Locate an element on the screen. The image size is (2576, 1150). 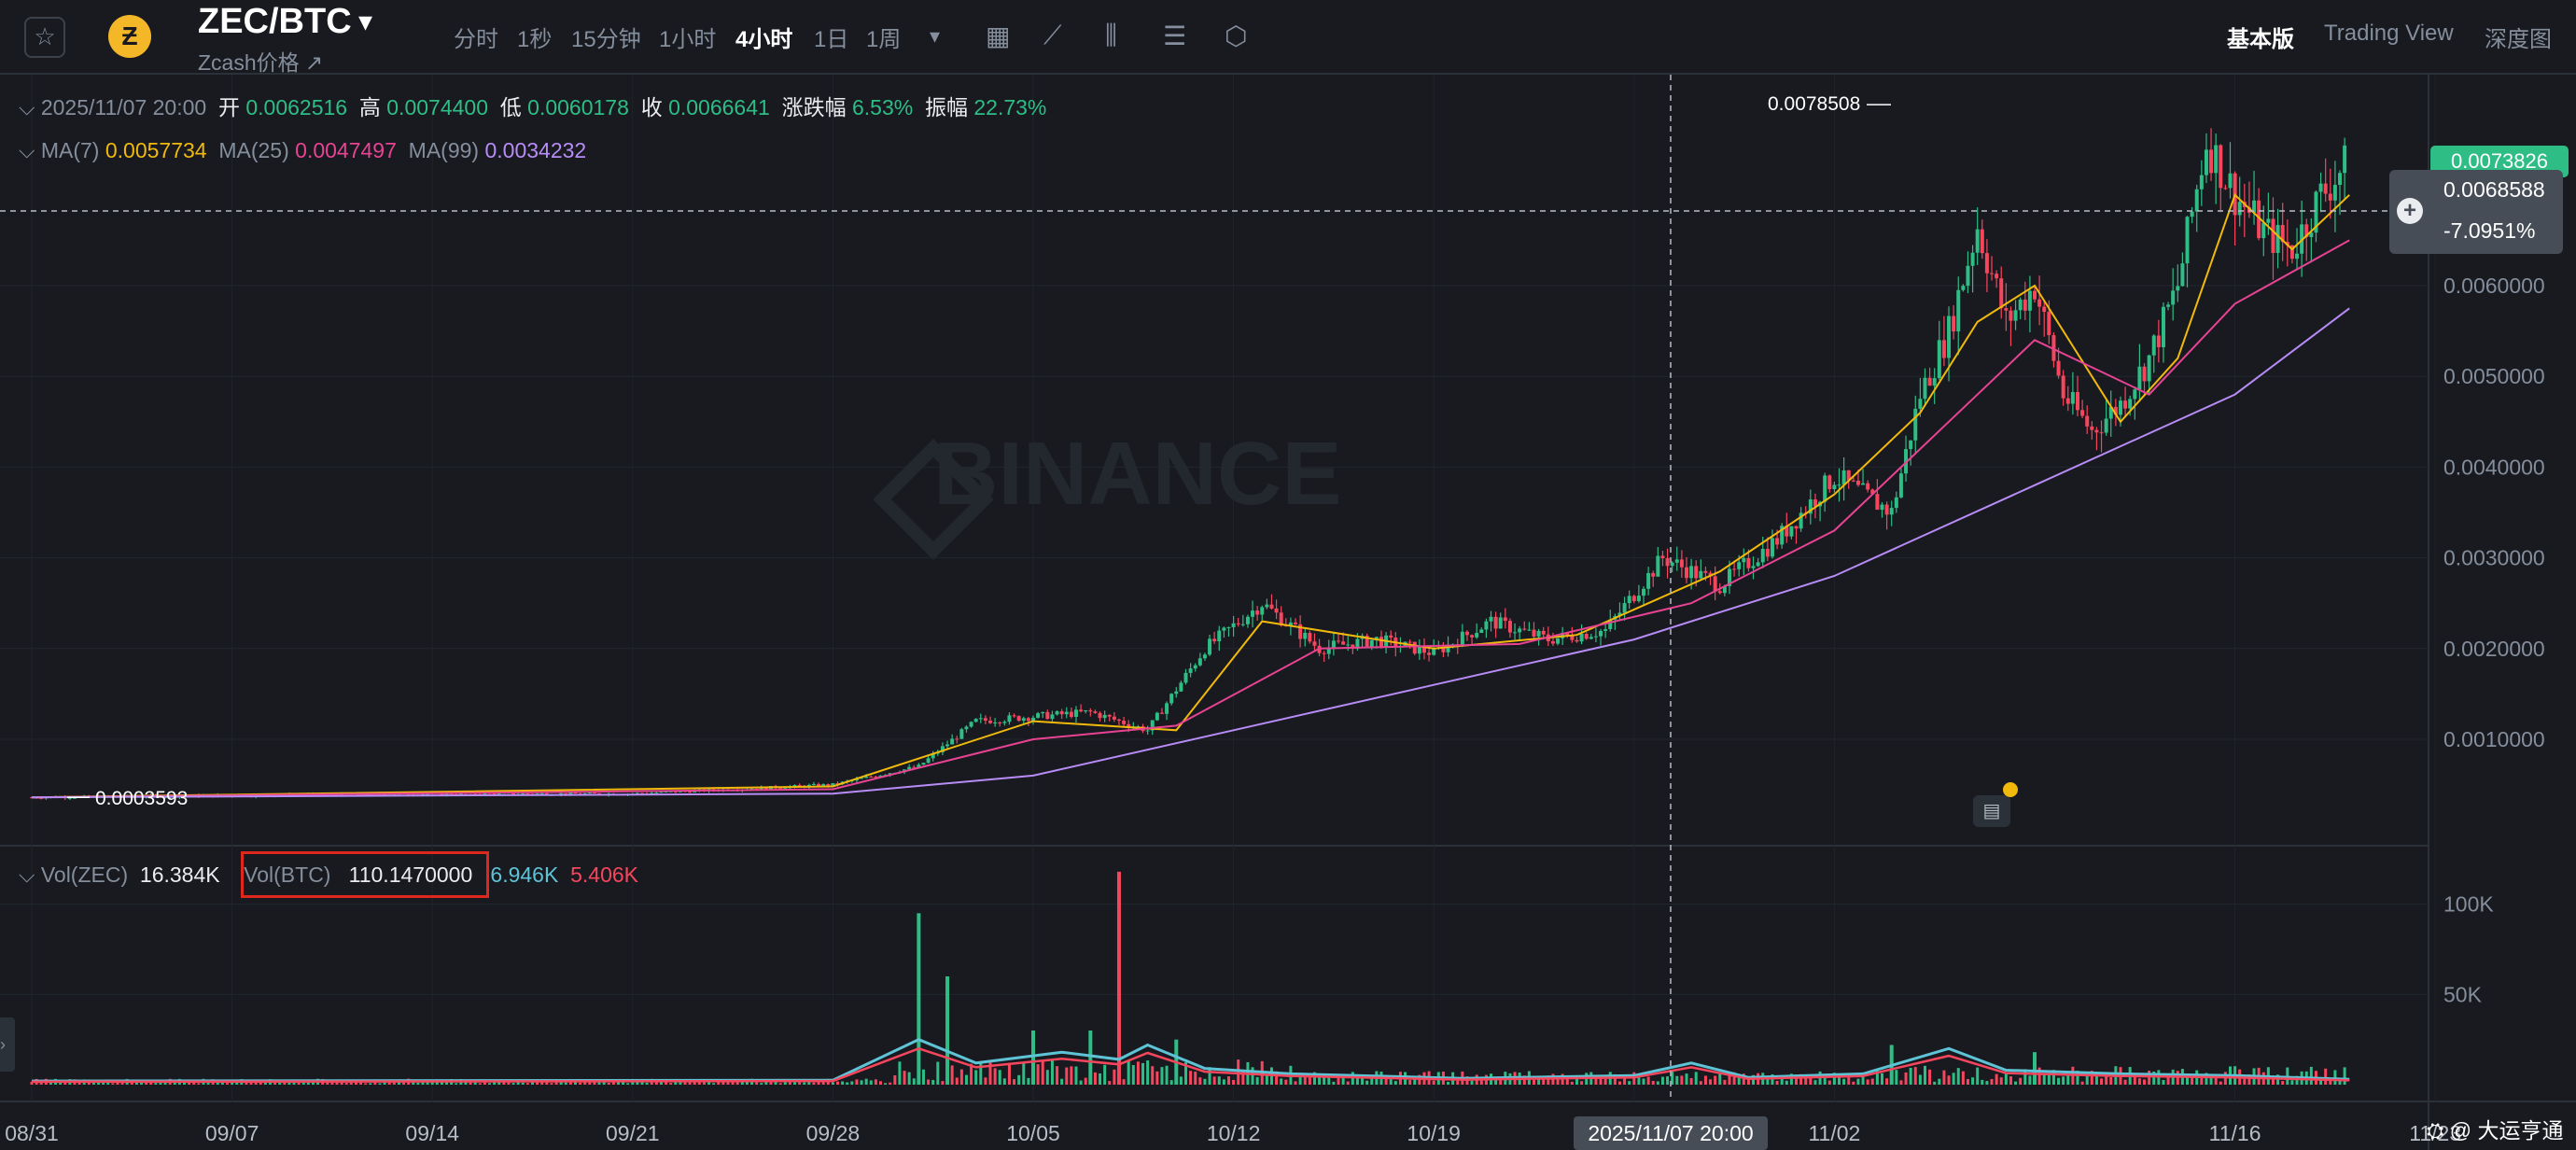
low-label: 低 is located at coordinates (510, 107).